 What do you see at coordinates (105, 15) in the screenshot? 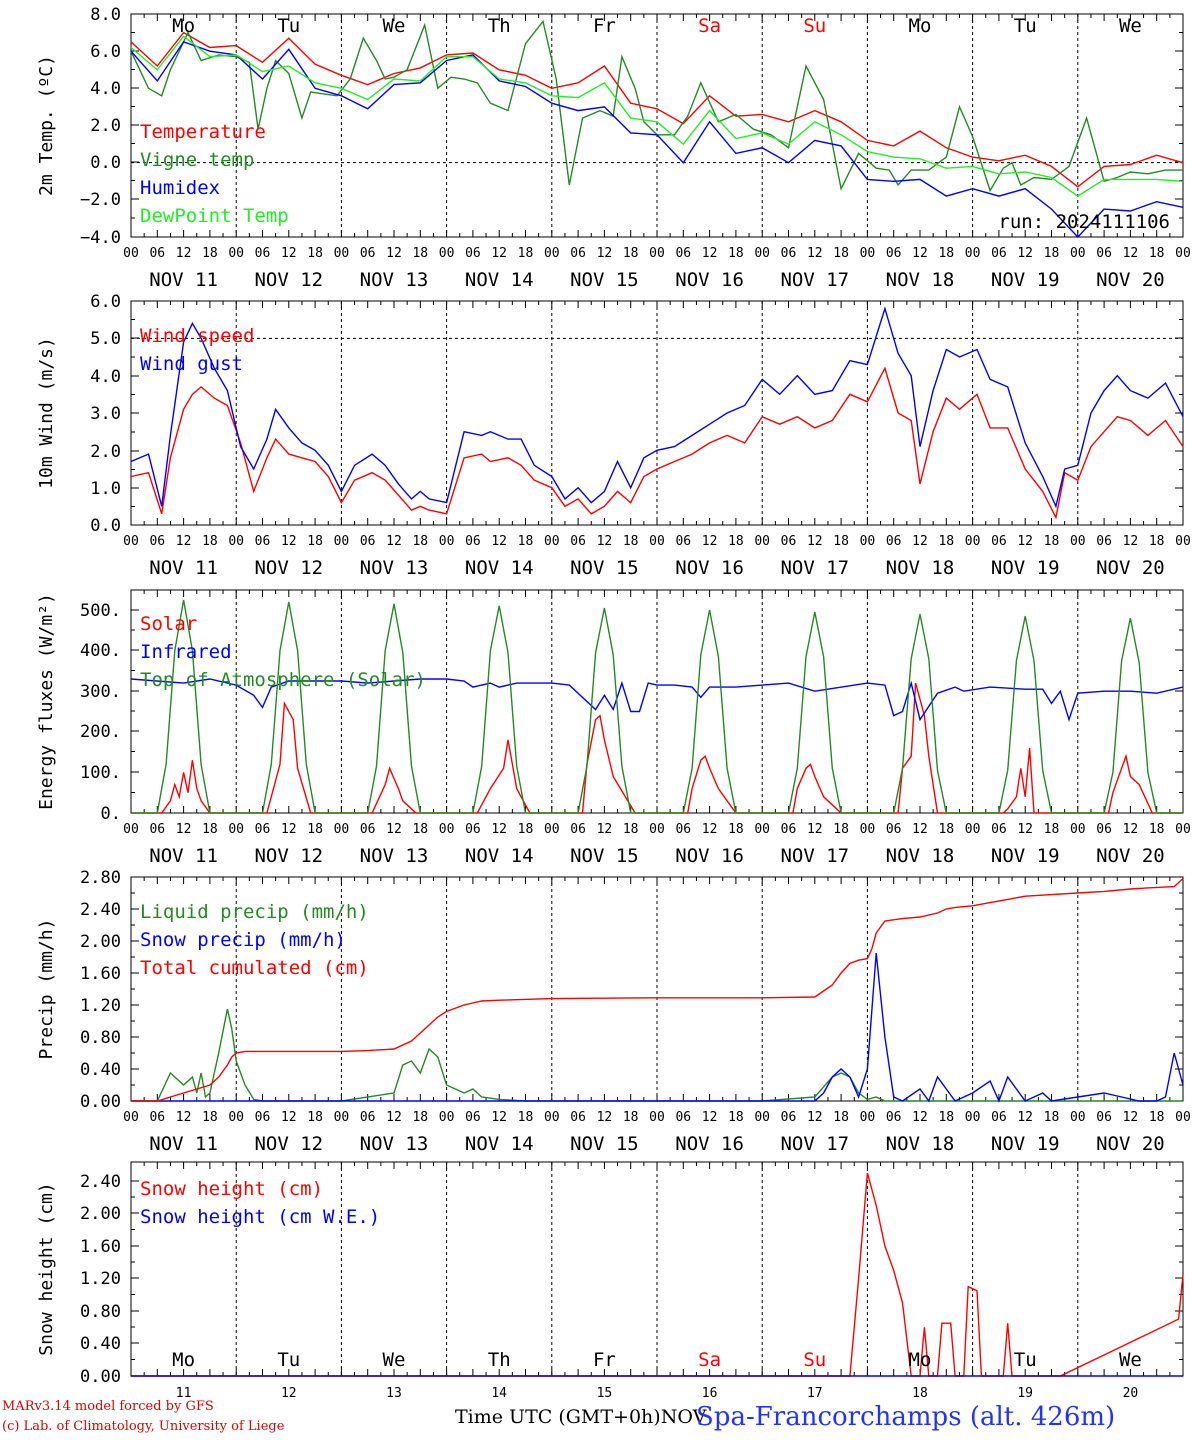
I see `y-tick-label: 8.0` at bounding box center [105, 15].